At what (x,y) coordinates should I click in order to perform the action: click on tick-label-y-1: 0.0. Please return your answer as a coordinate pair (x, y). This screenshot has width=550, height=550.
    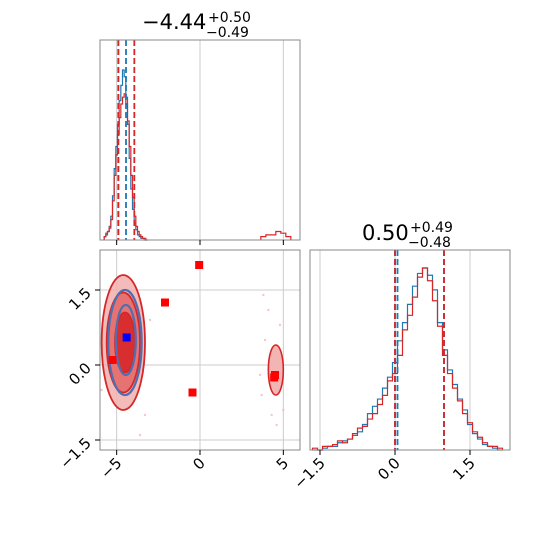
    Looking at the image, I should click on (80, 374).